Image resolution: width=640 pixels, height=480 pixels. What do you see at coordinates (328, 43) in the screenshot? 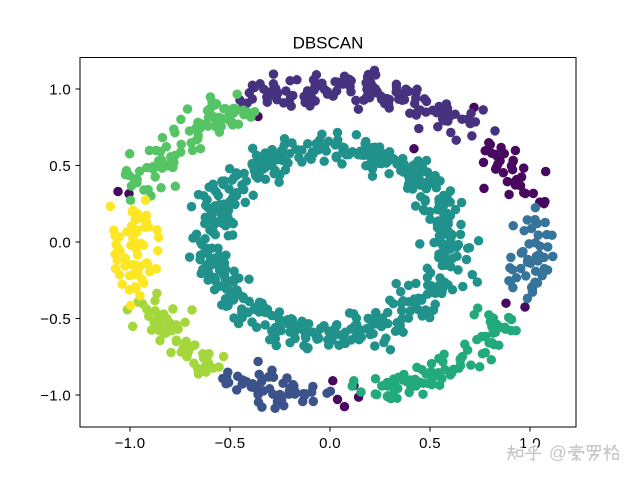
I see `svg-text: DBSCAN` at bounding box center [328, 43].